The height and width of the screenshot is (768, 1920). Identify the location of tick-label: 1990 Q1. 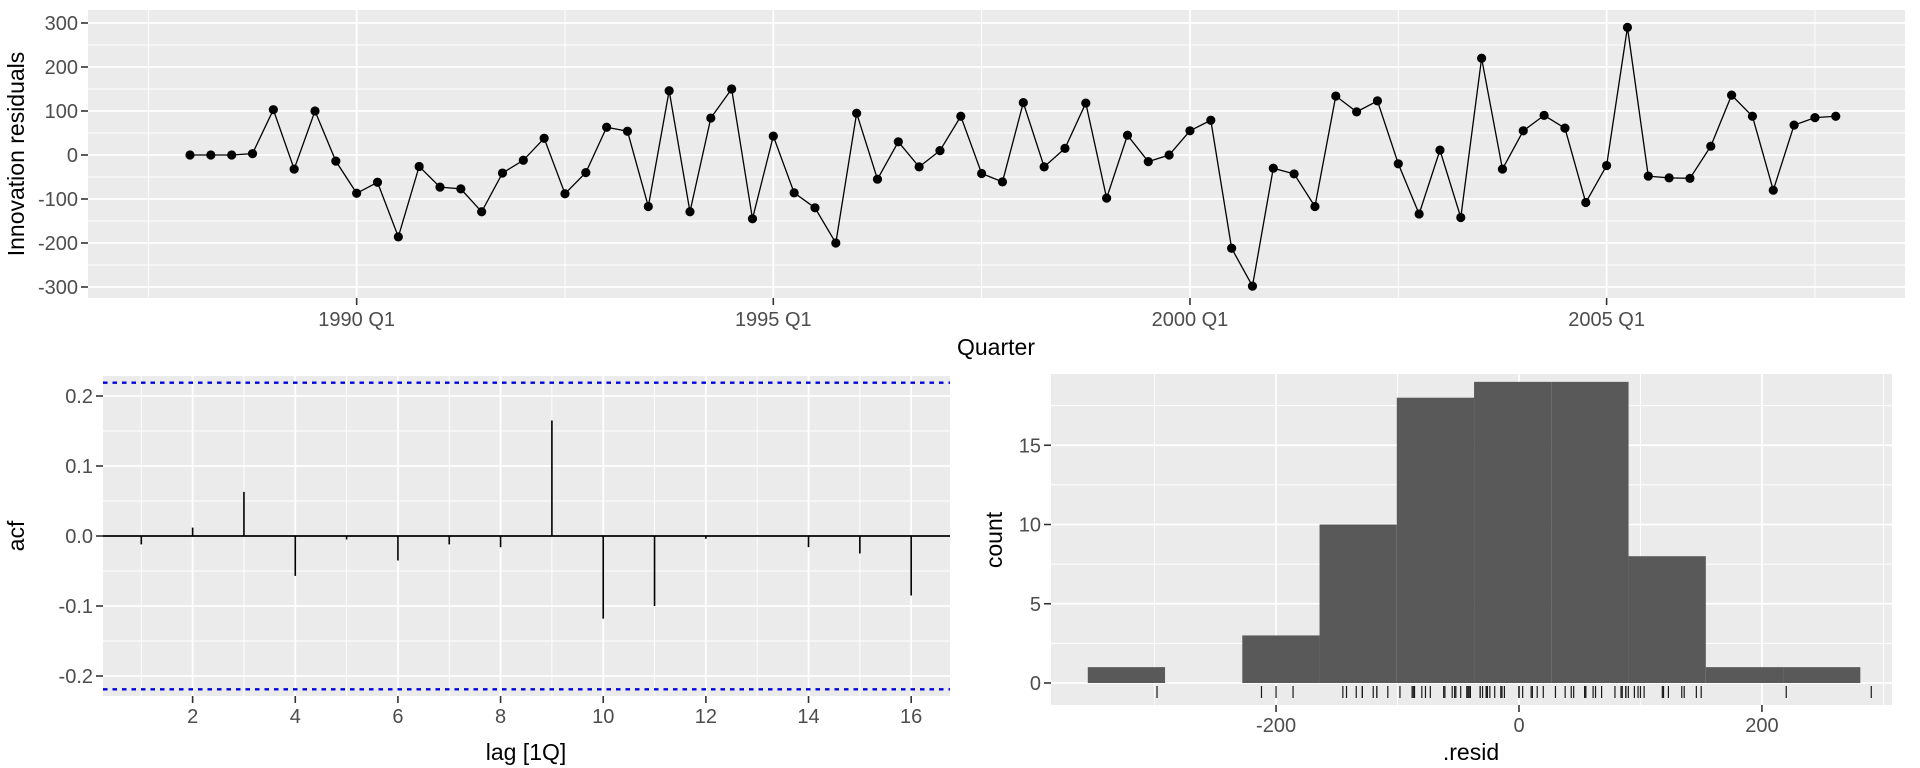
(356, 320).